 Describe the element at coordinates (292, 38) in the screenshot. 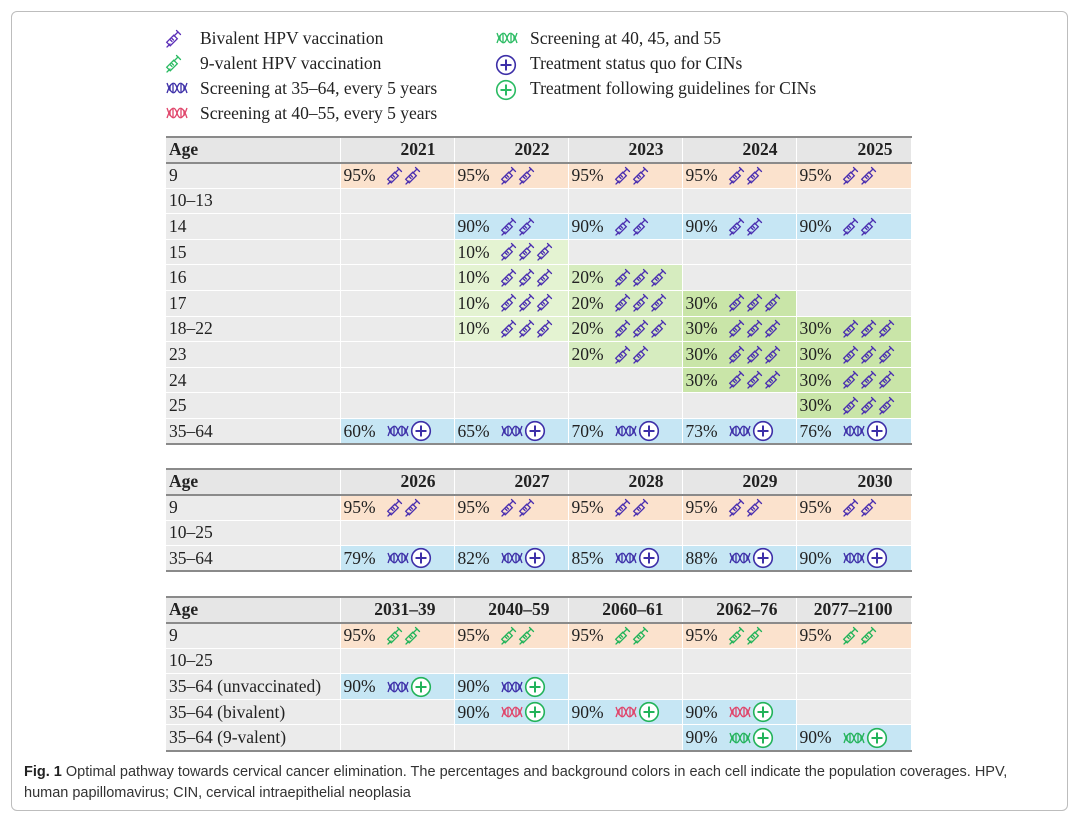

I see `legend-label: Bivalent HPV vaccination` at that location.